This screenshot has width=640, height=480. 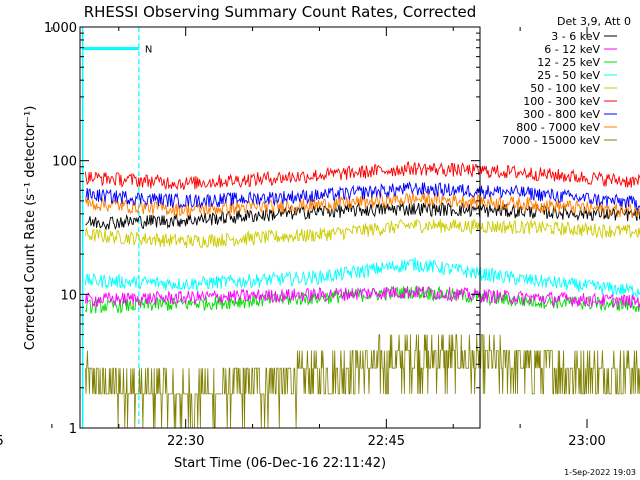 I want to click on legend-entry-label: 25 - 50 keV, so click(x=568, y=75).